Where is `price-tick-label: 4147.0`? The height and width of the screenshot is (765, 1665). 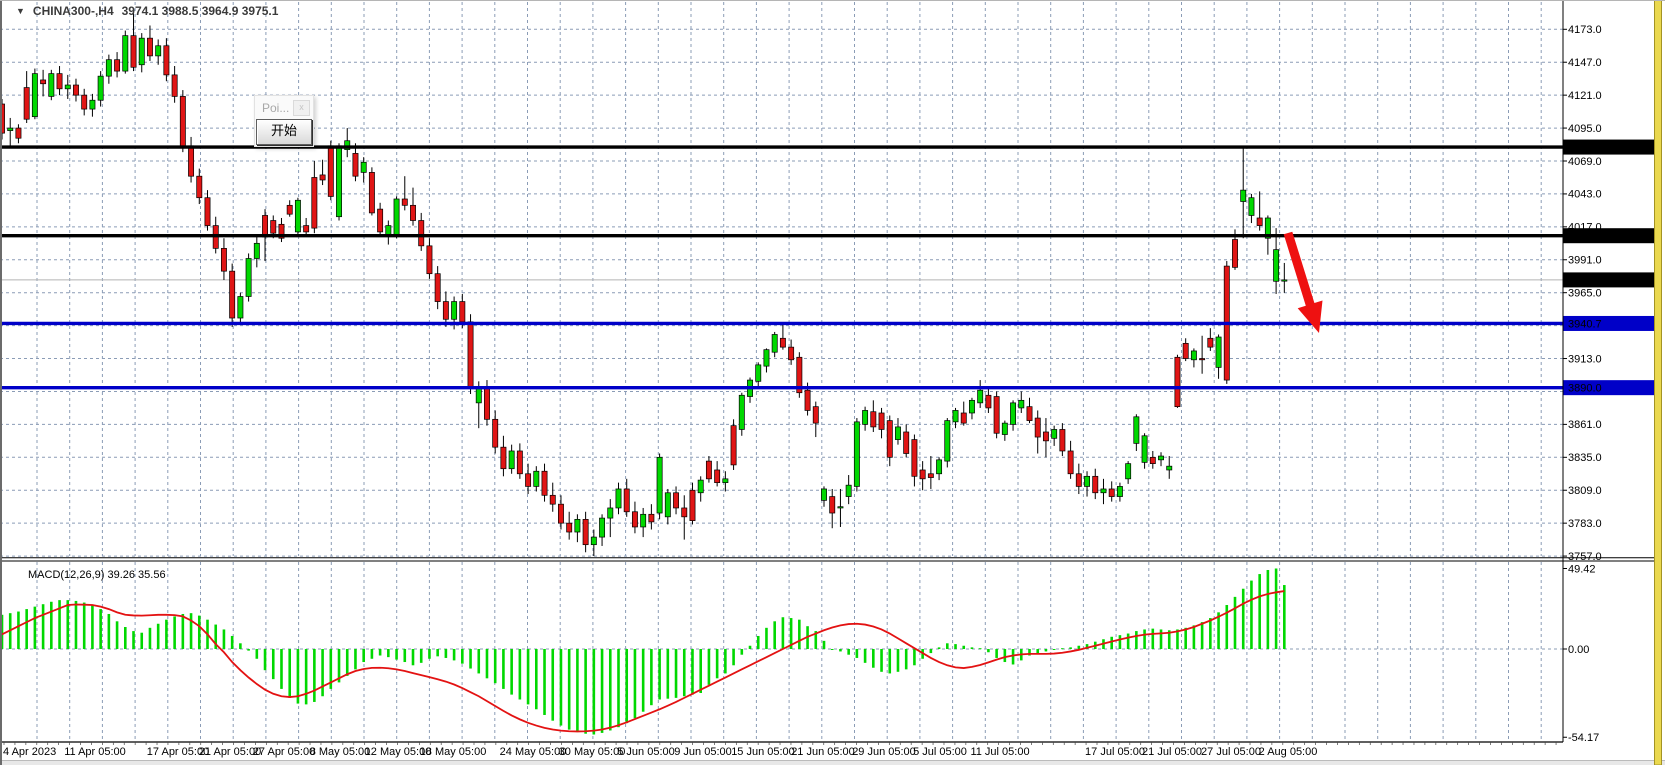 price-tick-label: 4147.0 is located at coordinates (1585, 63).